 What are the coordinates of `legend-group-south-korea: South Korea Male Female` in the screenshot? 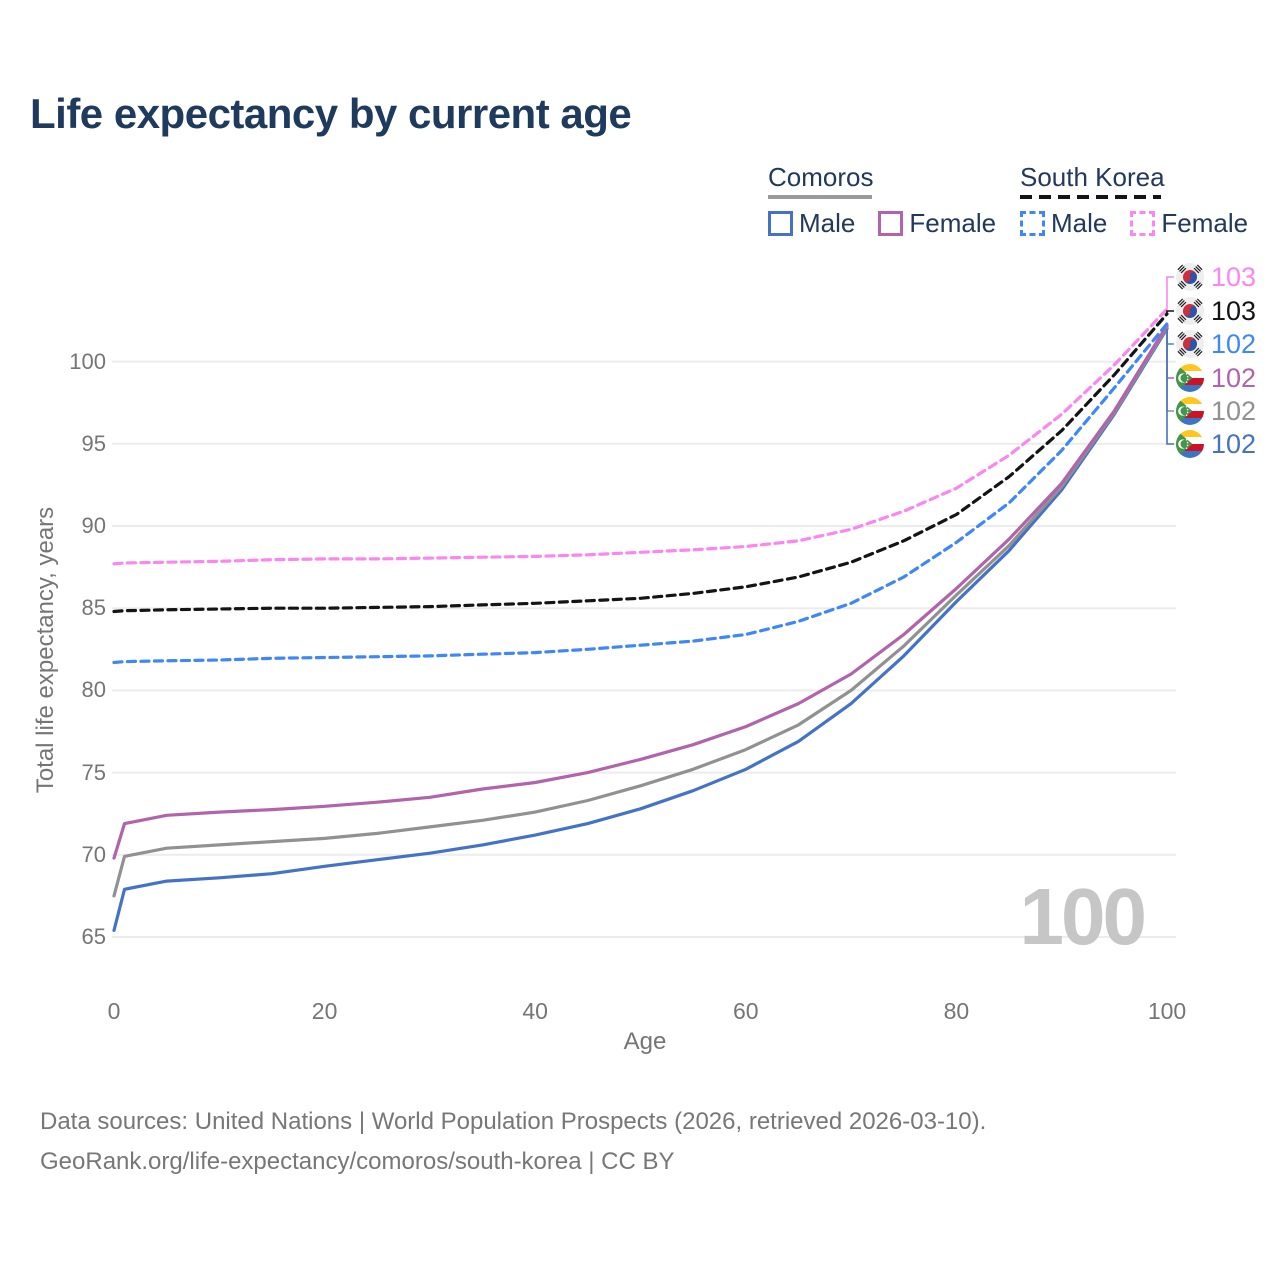 It's located at (1134, 200).